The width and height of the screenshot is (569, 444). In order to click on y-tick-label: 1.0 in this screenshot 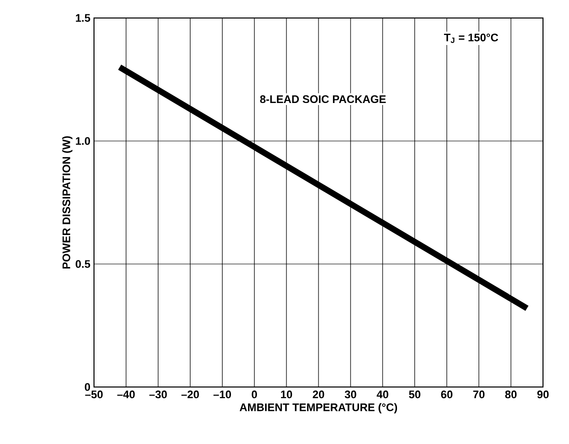, I will do `click(83, 141)`.